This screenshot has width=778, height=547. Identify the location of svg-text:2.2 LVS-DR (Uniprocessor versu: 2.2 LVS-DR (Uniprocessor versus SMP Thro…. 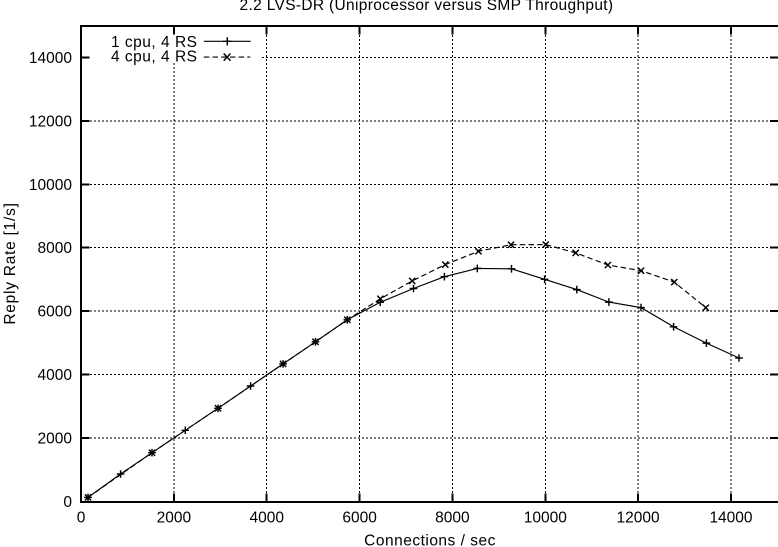
(427, 7).